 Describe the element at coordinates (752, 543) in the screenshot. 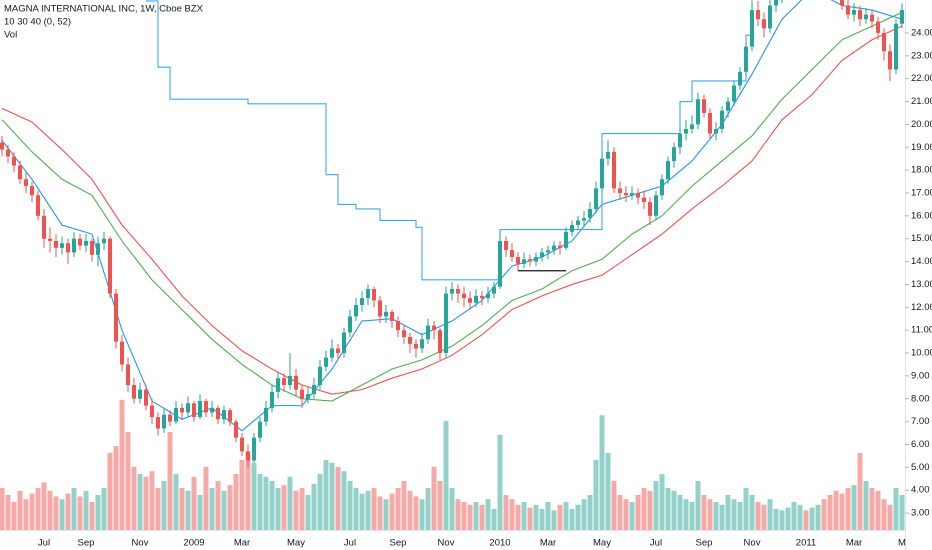

I see `x-tick-label: Nov` at that location.